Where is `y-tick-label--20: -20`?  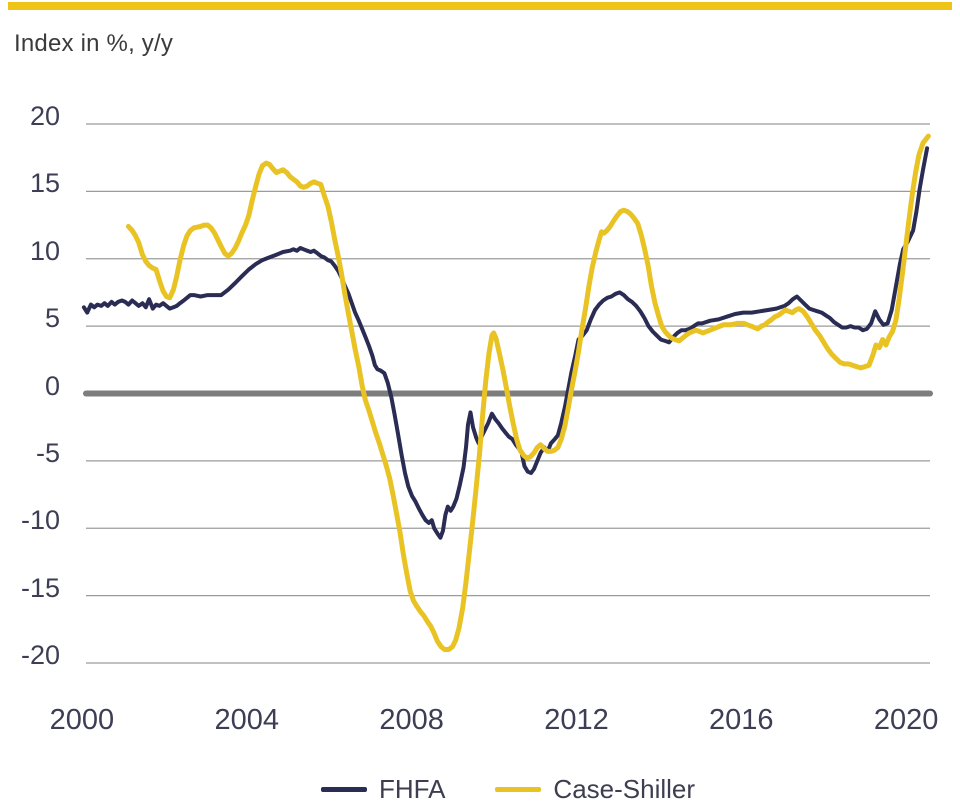 y-tick-label--20: -20 is located at coordinates (40, 655).